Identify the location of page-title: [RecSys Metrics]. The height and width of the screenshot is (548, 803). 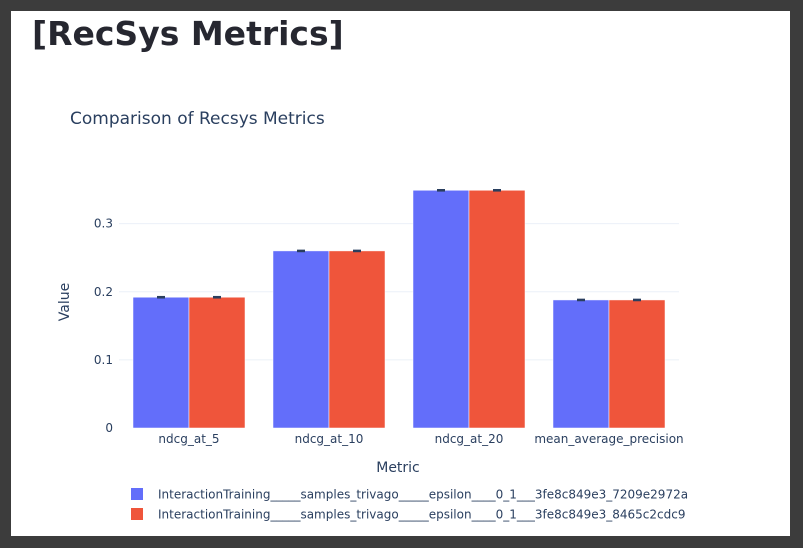
(188, 33).